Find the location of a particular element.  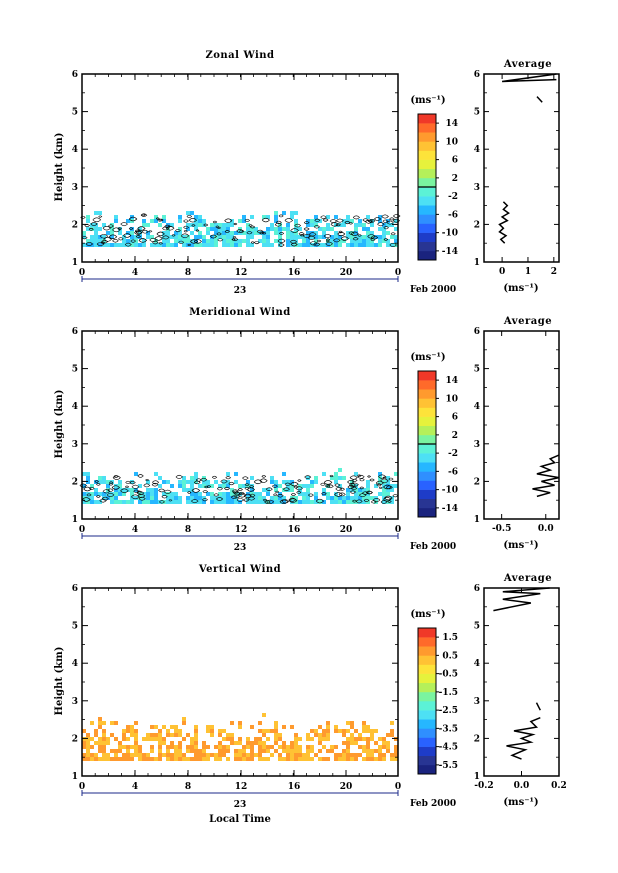

profile-y-tick-label: 1 is located at coordinates (477, 263).